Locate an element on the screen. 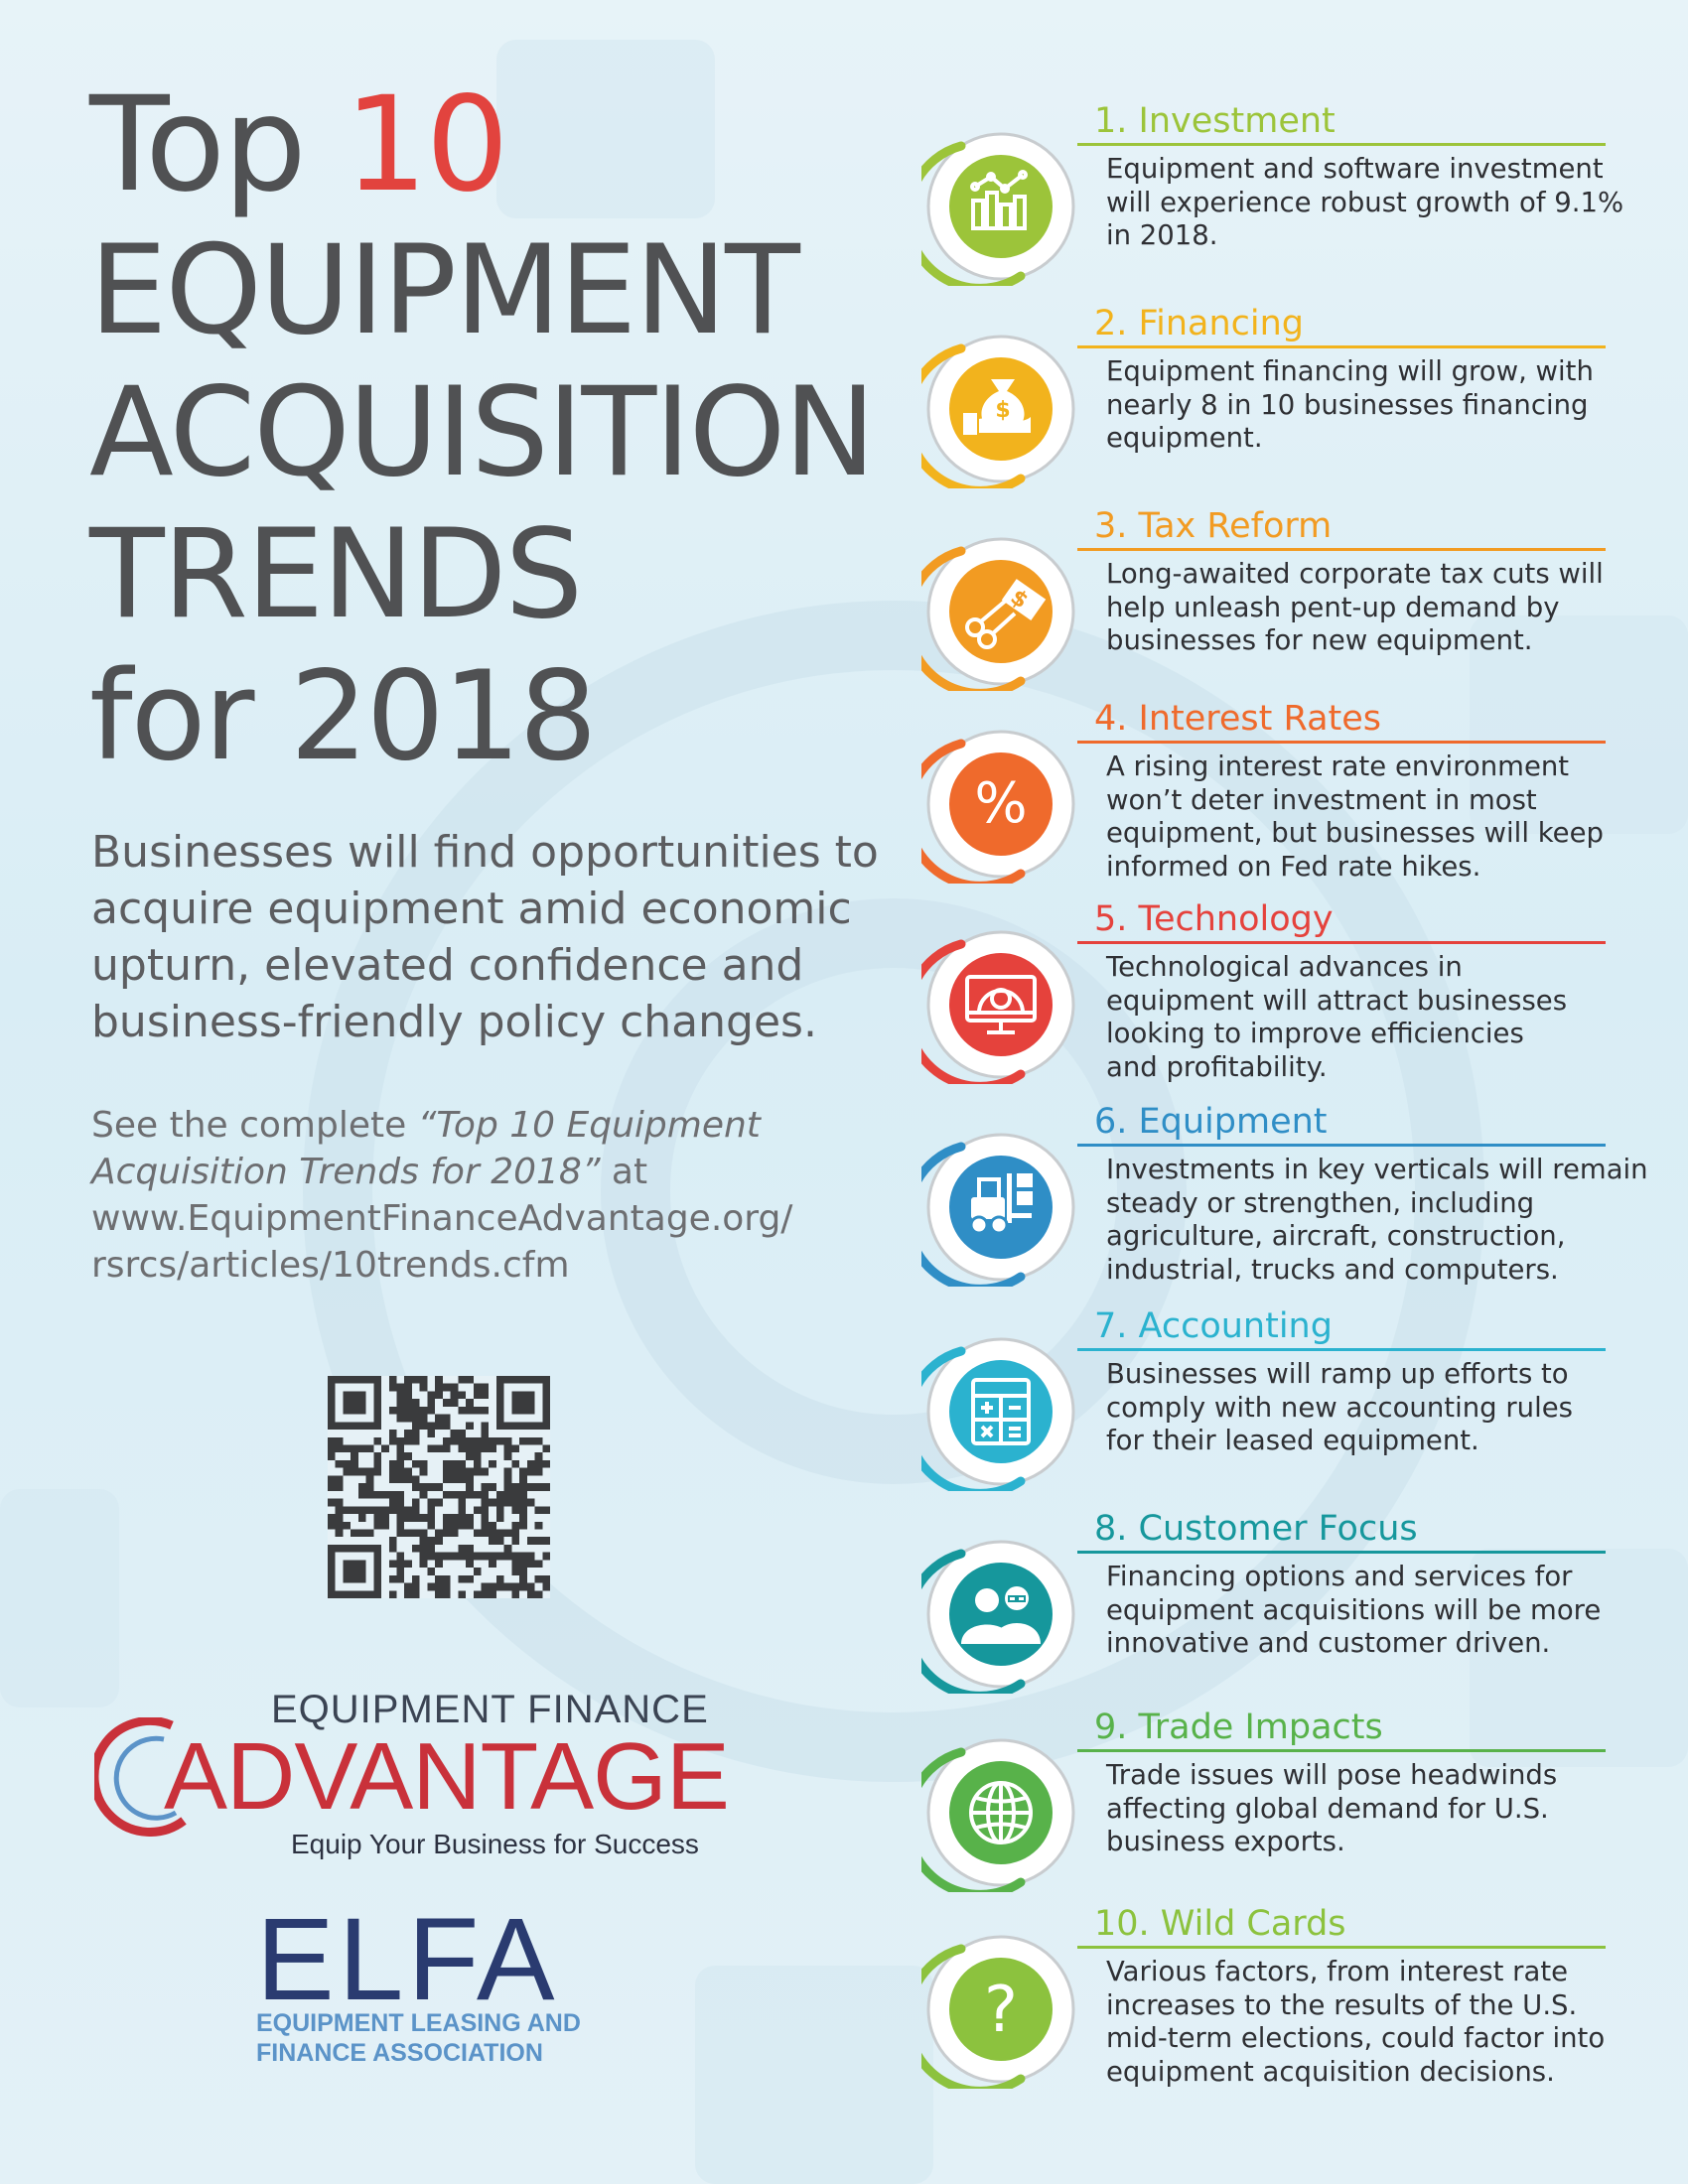 This screenshot has width=1688, height=2184. elfa-wordmark: ELFA is located at coordinates (407, 1959).